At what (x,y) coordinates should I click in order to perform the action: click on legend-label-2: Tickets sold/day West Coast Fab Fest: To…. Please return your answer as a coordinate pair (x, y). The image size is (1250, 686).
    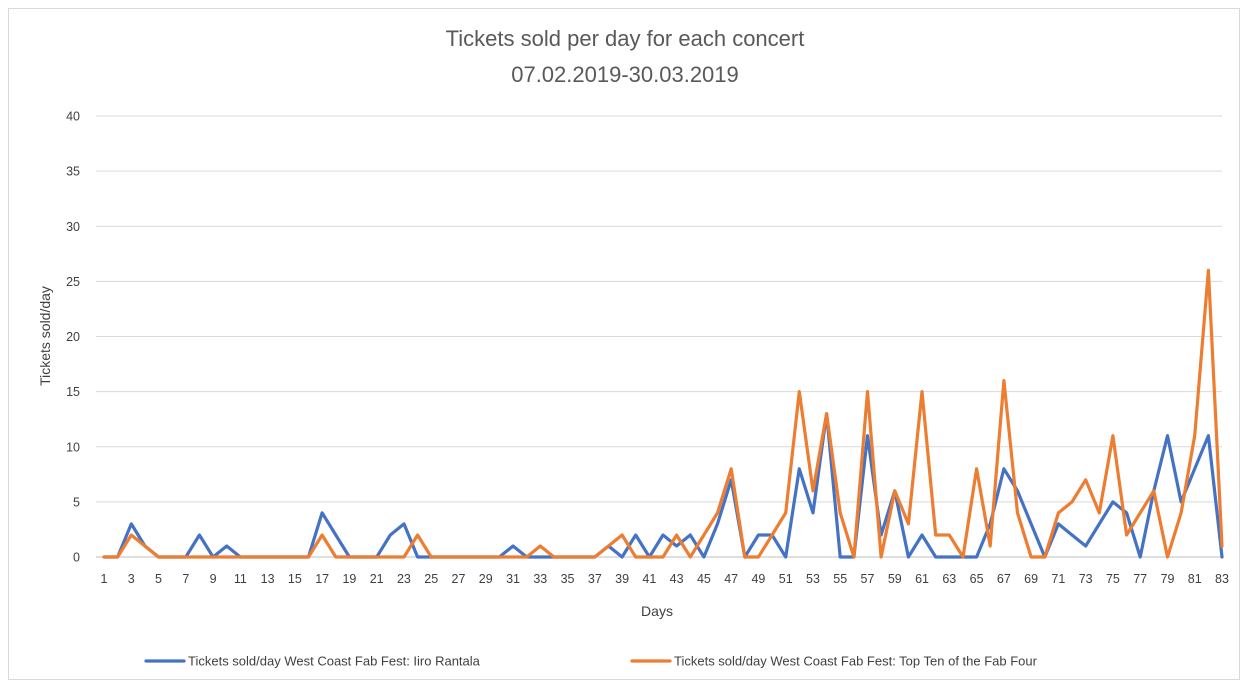
    Looking at the image, I should click on (856, 661).